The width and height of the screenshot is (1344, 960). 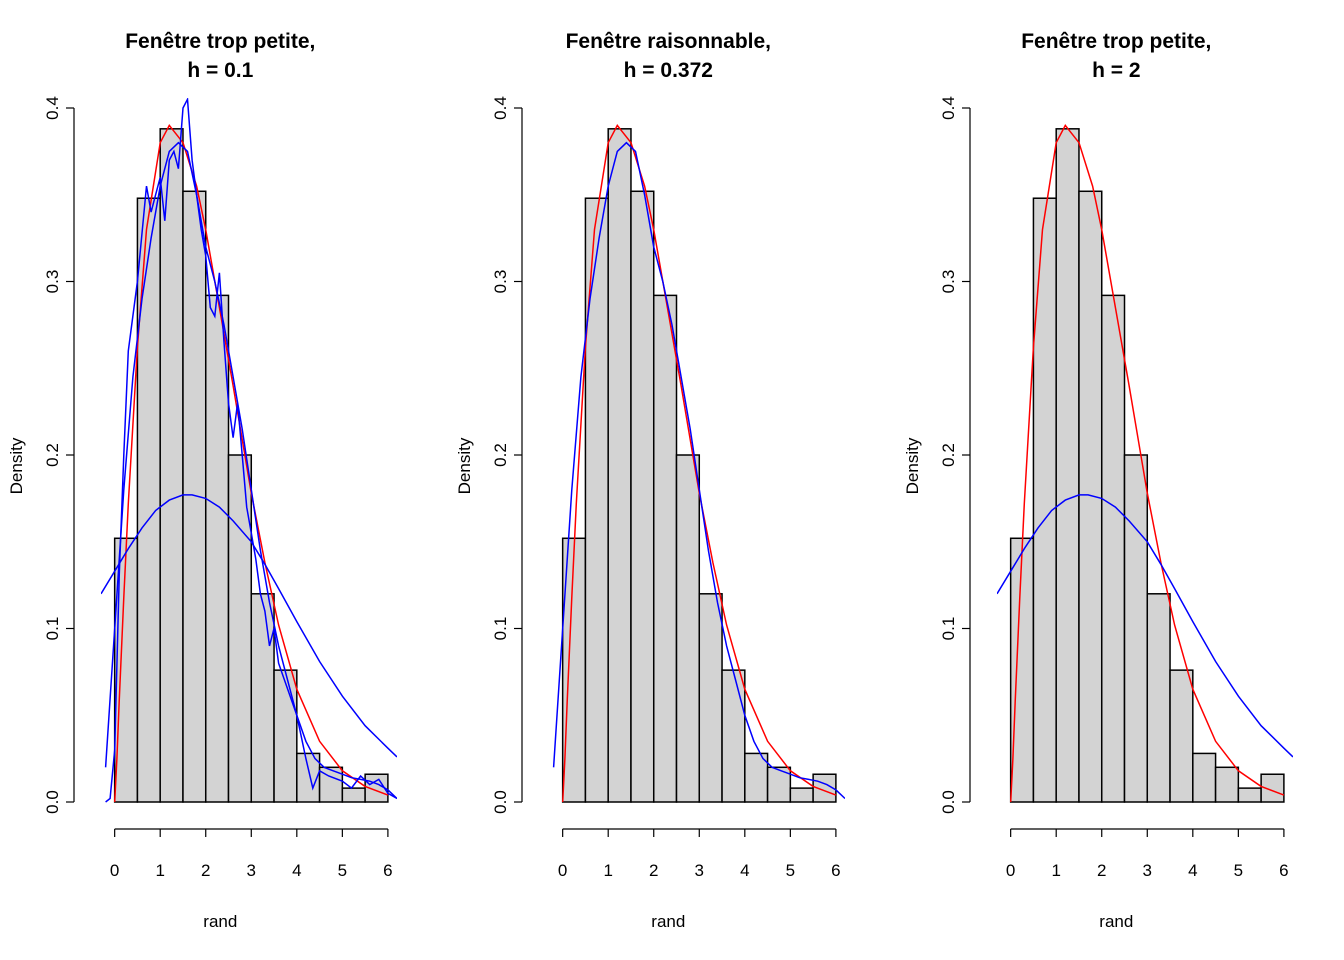 What do you see at coordinates (1116, 70) in the screenshot?
I see `chart-title-line-2: h = 2` at bounding box center [1116, 70].